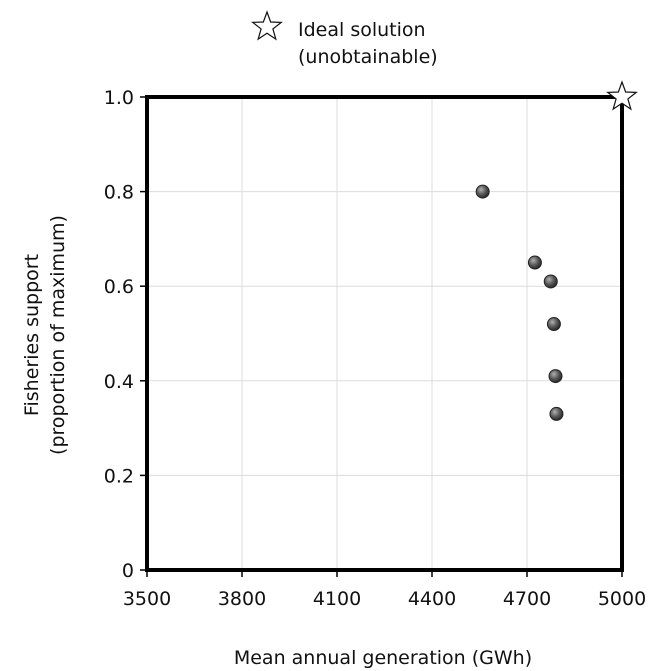  I want to click on legend-label-line1: Ideal solution, so click(362, 30).